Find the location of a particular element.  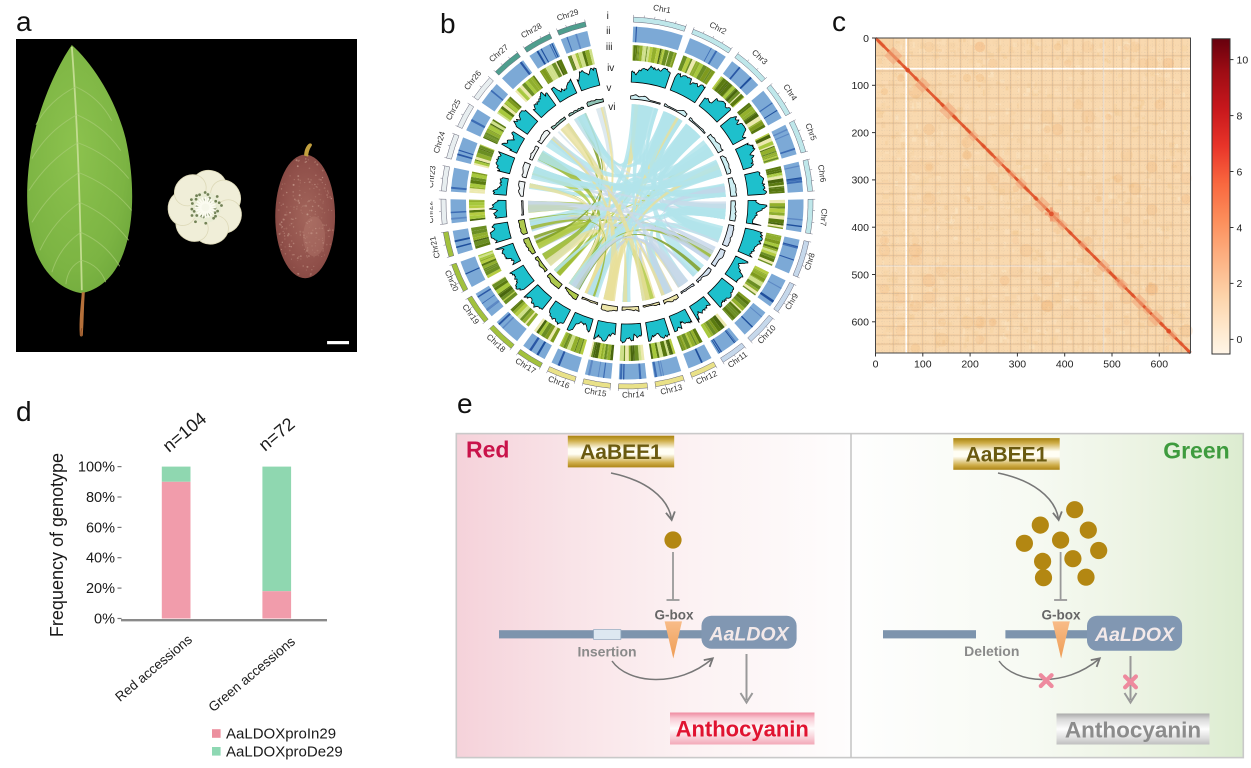

svg-text: 8 is located at coordinates (1240, 116).